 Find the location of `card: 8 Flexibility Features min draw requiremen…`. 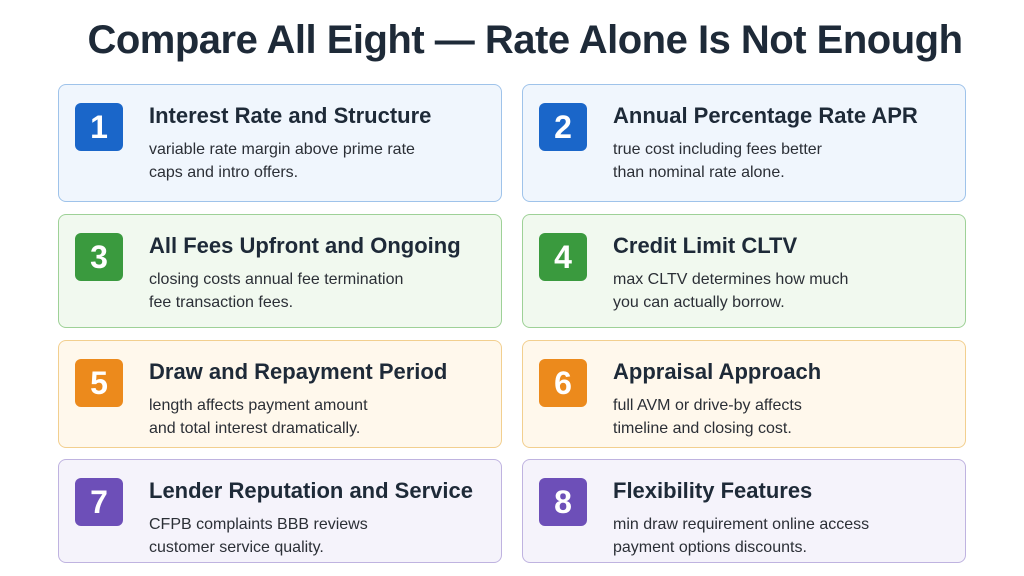

card: 8 Flexibility Features min draw requiremen… is located at coordinates (744, 511).